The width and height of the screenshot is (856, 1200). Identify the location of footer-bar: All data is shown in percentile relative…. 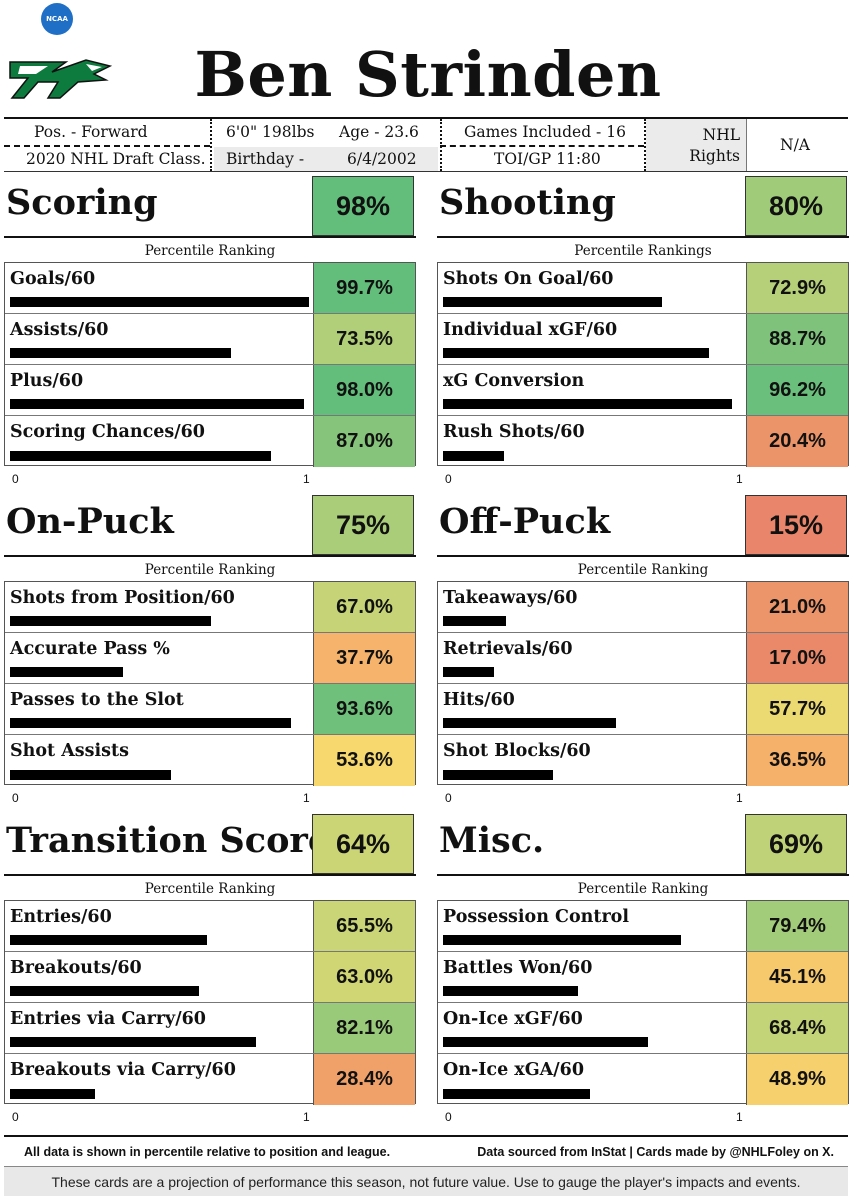
(426, 1150).